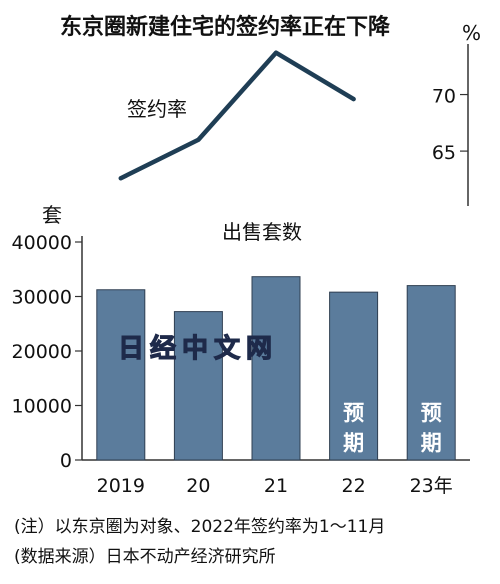 The image size is (500, 584). What do you see at coordinates (354, 486) in the screenshot?
I see `bar-x-tick-label: 22` at bounding box center [354, 486].